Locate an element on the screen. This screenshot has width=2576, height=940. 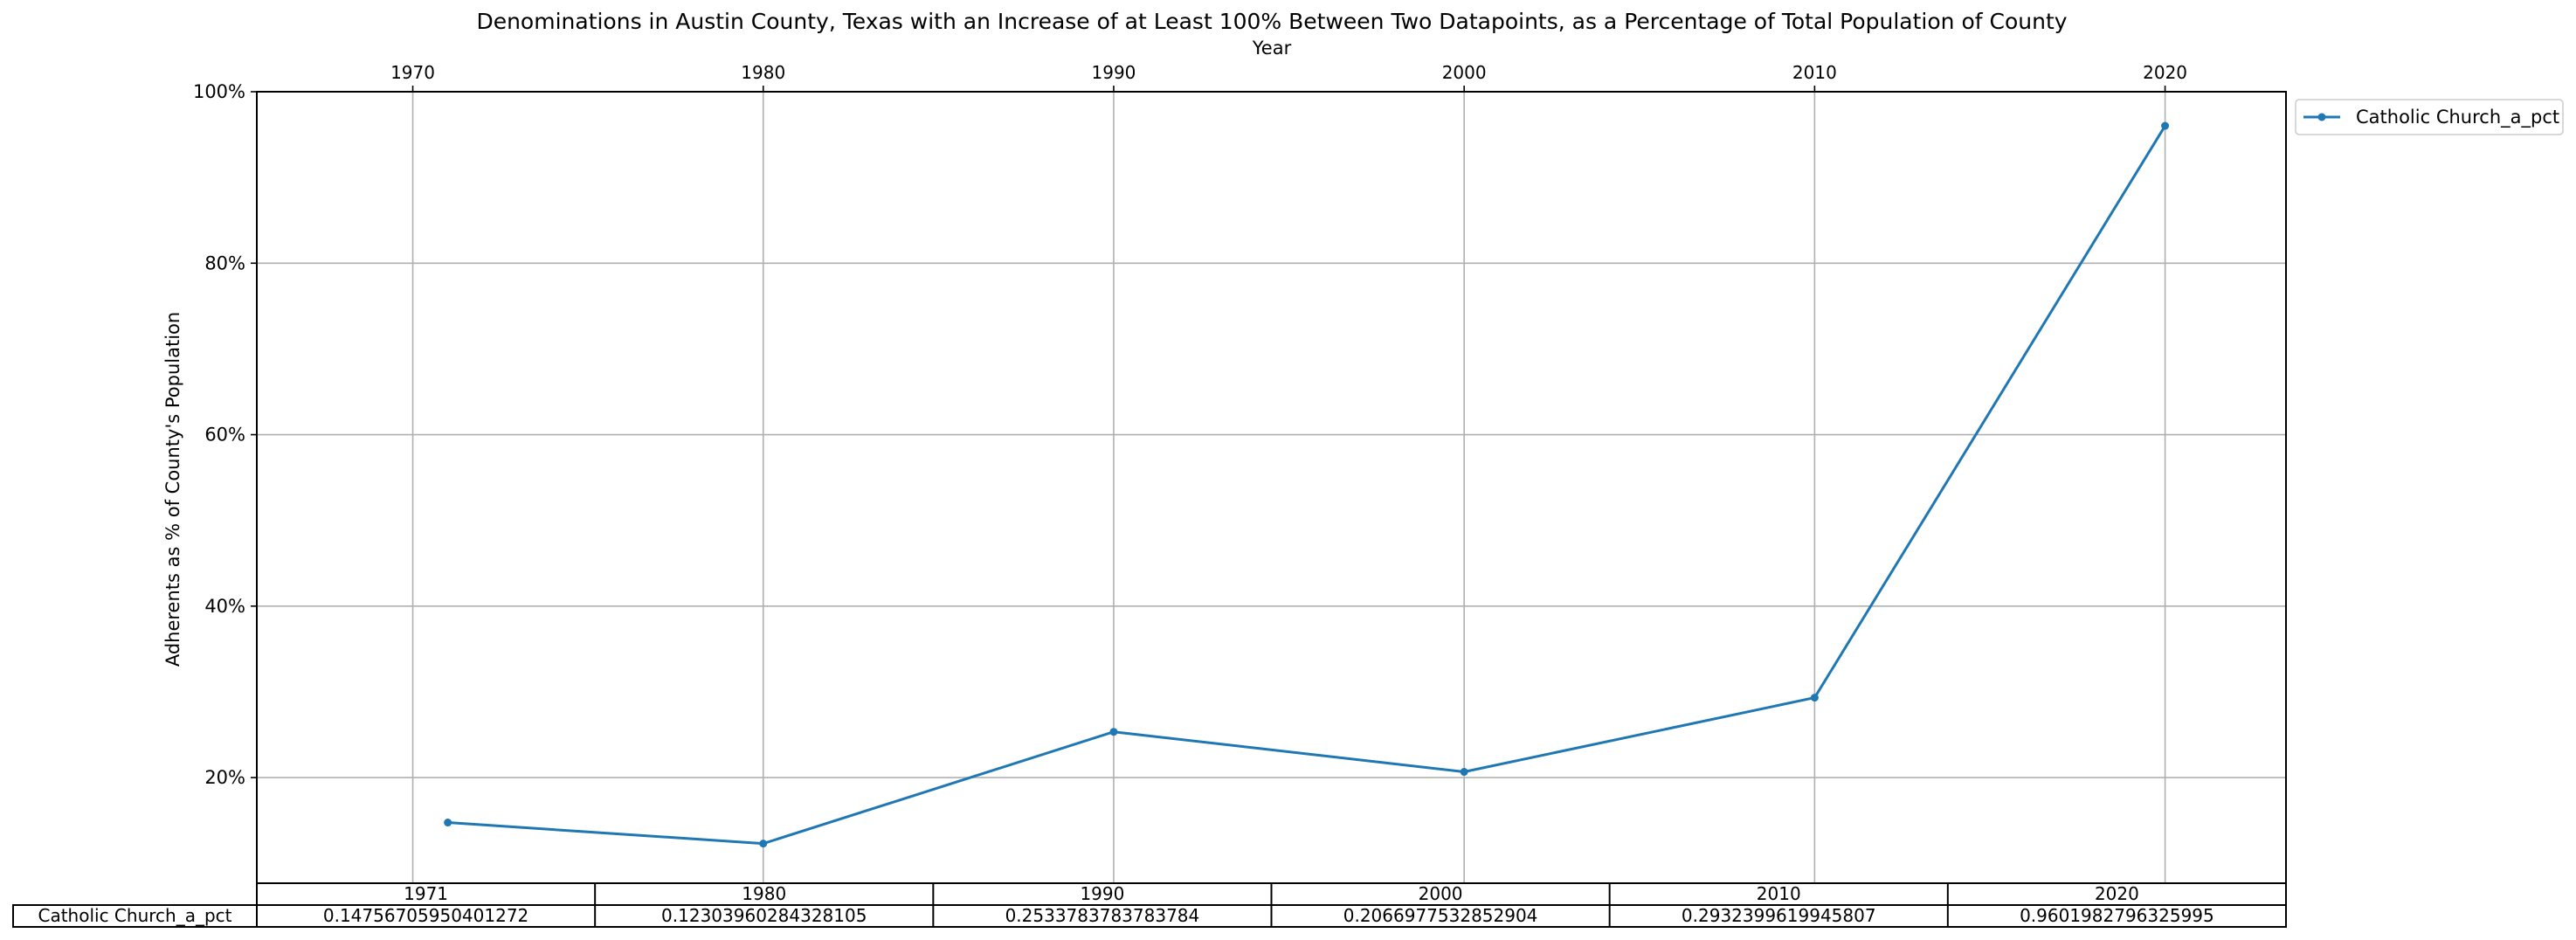
x-axis-label: Year is located at coordinates (1272, 48).